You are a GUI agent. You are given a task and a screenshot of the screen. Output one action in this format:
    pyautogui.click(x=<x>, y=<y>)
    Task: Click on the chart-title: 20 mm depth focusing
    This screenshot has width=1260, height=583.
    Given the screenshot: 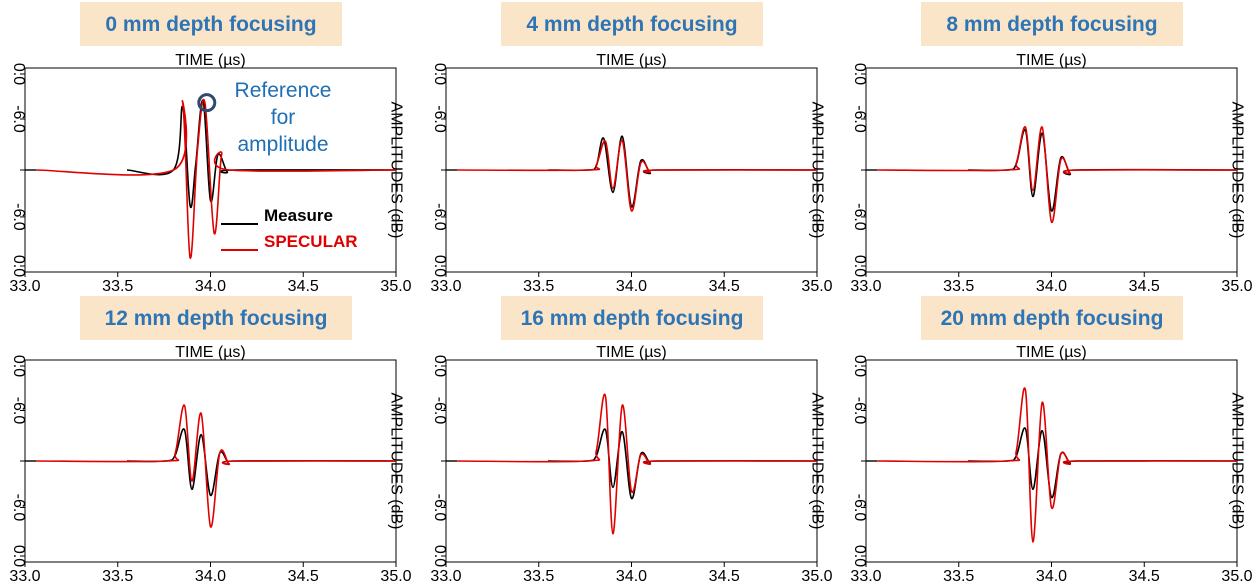 What is the action you would take?
    pyautogui.click(x=1052, y=318)
    